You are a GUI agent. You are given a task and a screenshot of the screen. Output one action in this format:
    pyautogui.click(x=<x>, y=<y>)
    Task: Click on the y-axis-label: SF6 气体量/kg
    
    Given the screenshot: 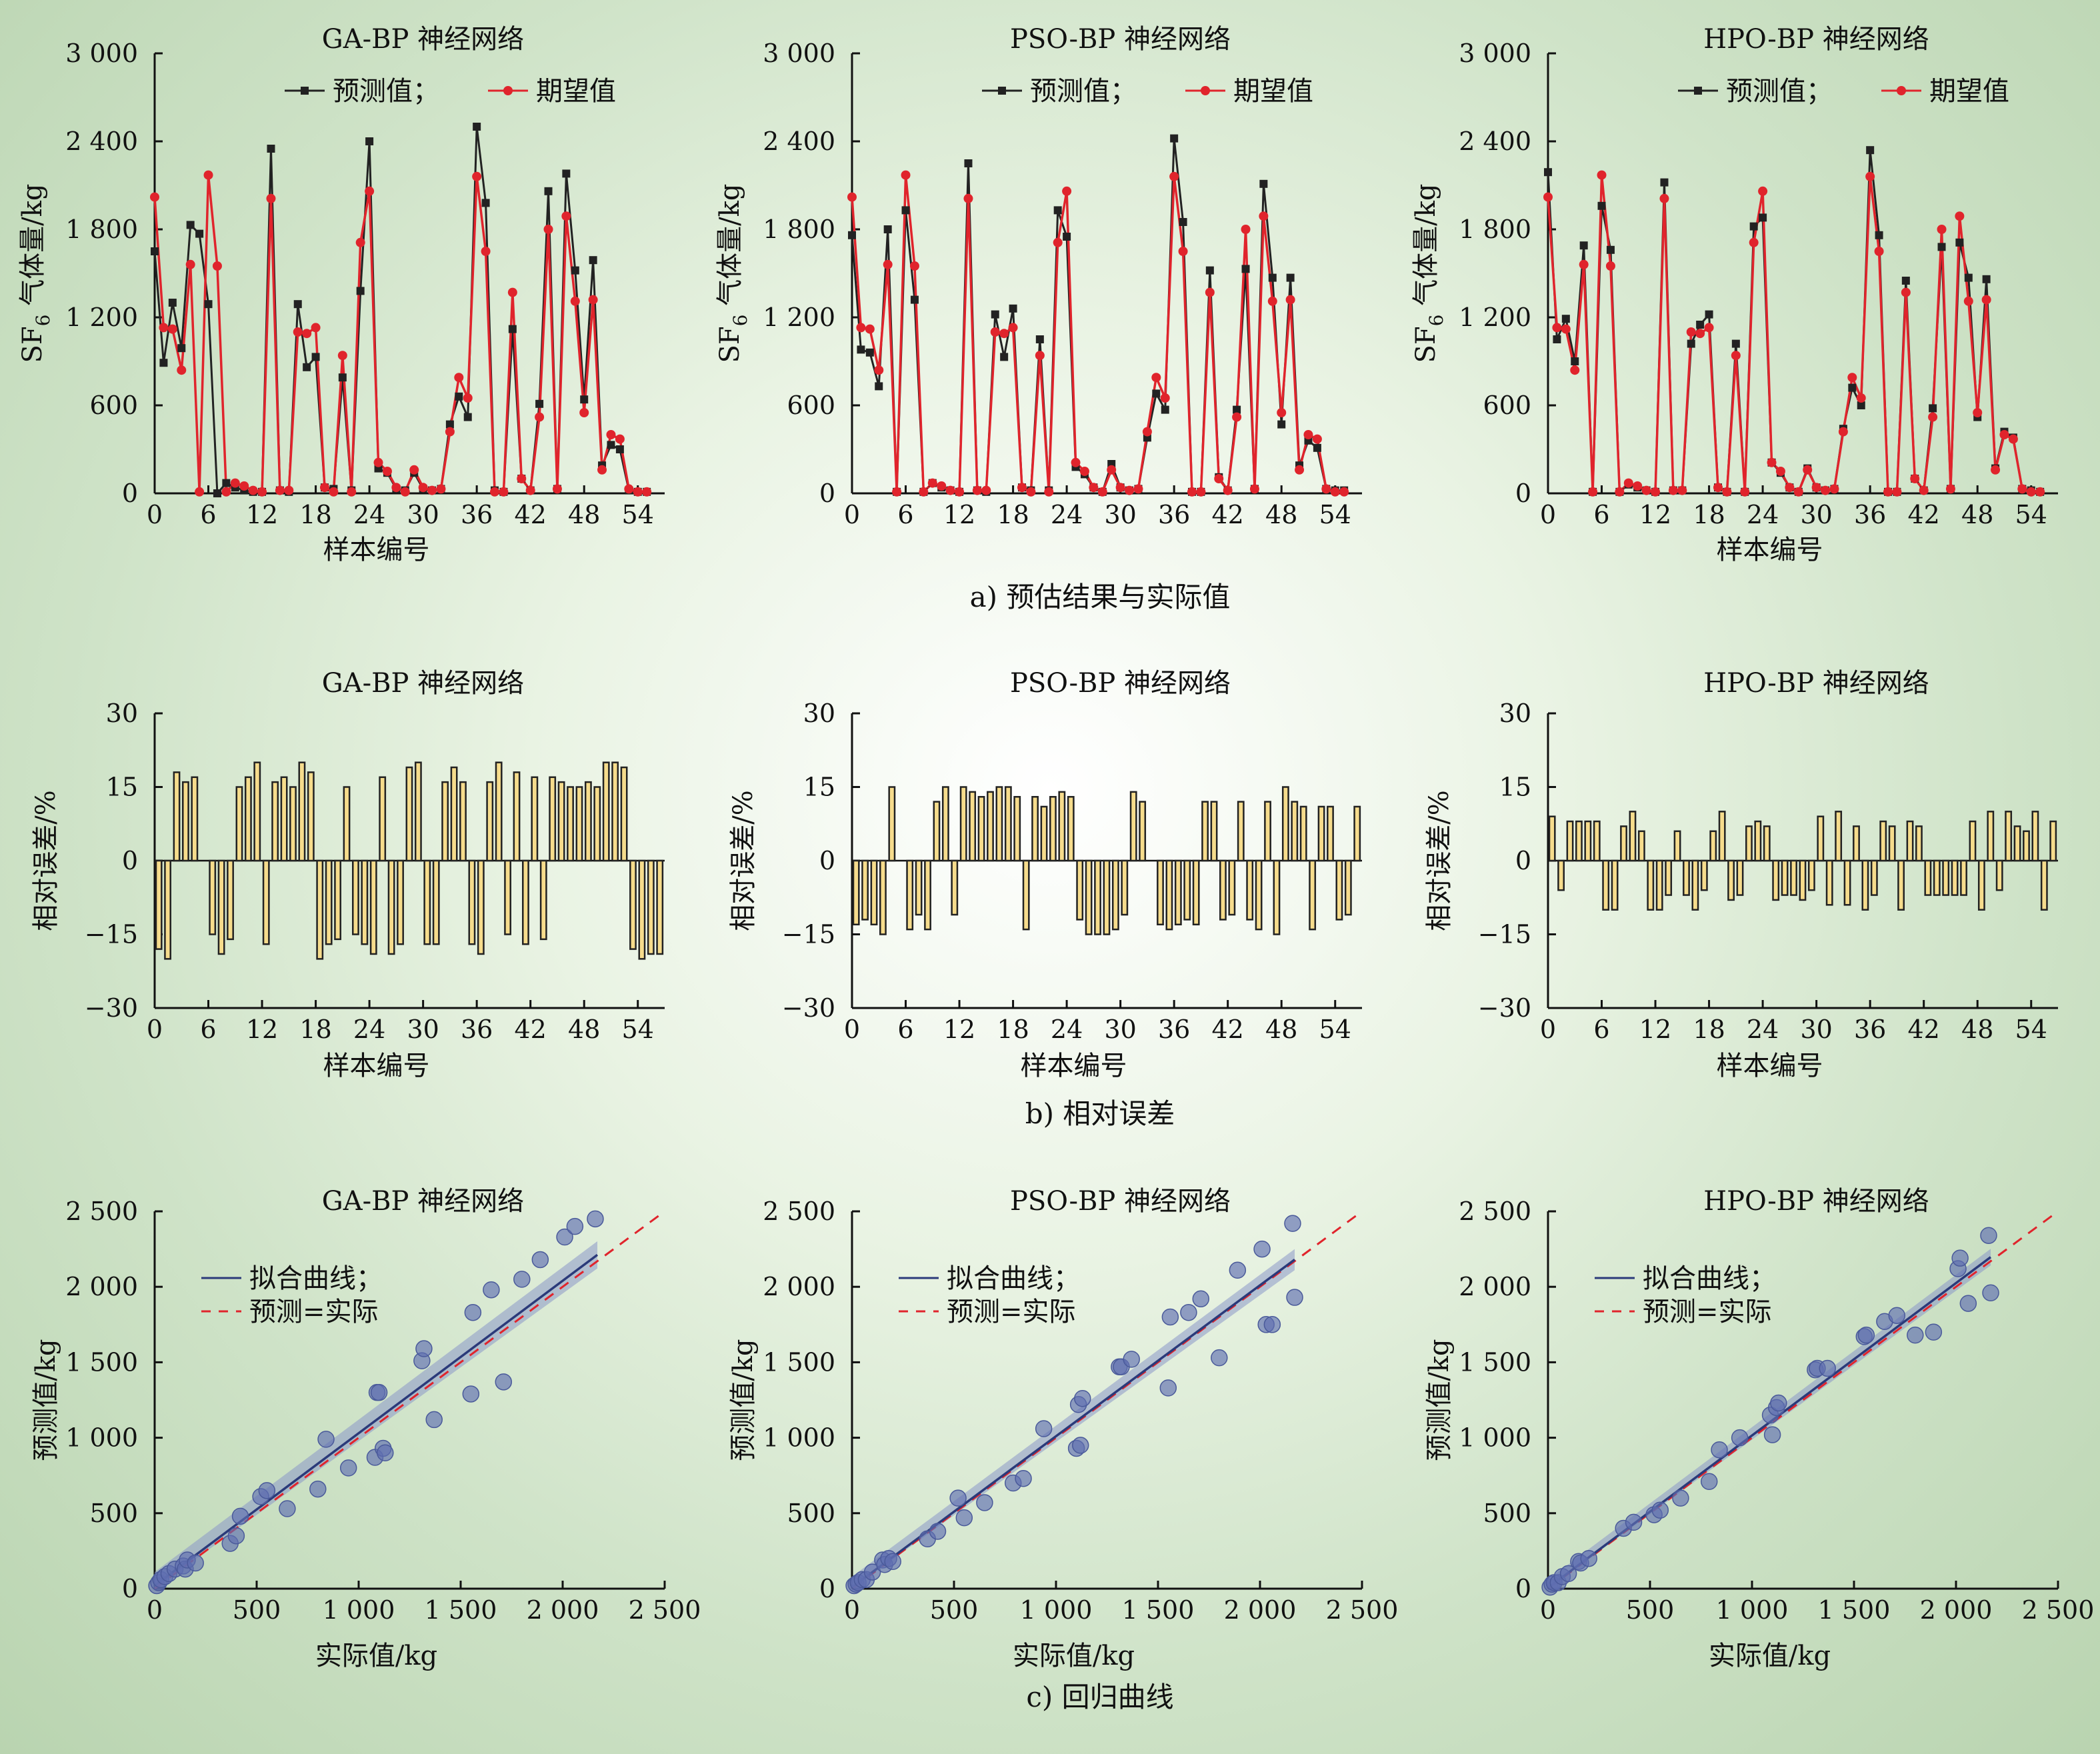 What is the action you would take?
    pyautogui.click(x=1429, y=273)
    